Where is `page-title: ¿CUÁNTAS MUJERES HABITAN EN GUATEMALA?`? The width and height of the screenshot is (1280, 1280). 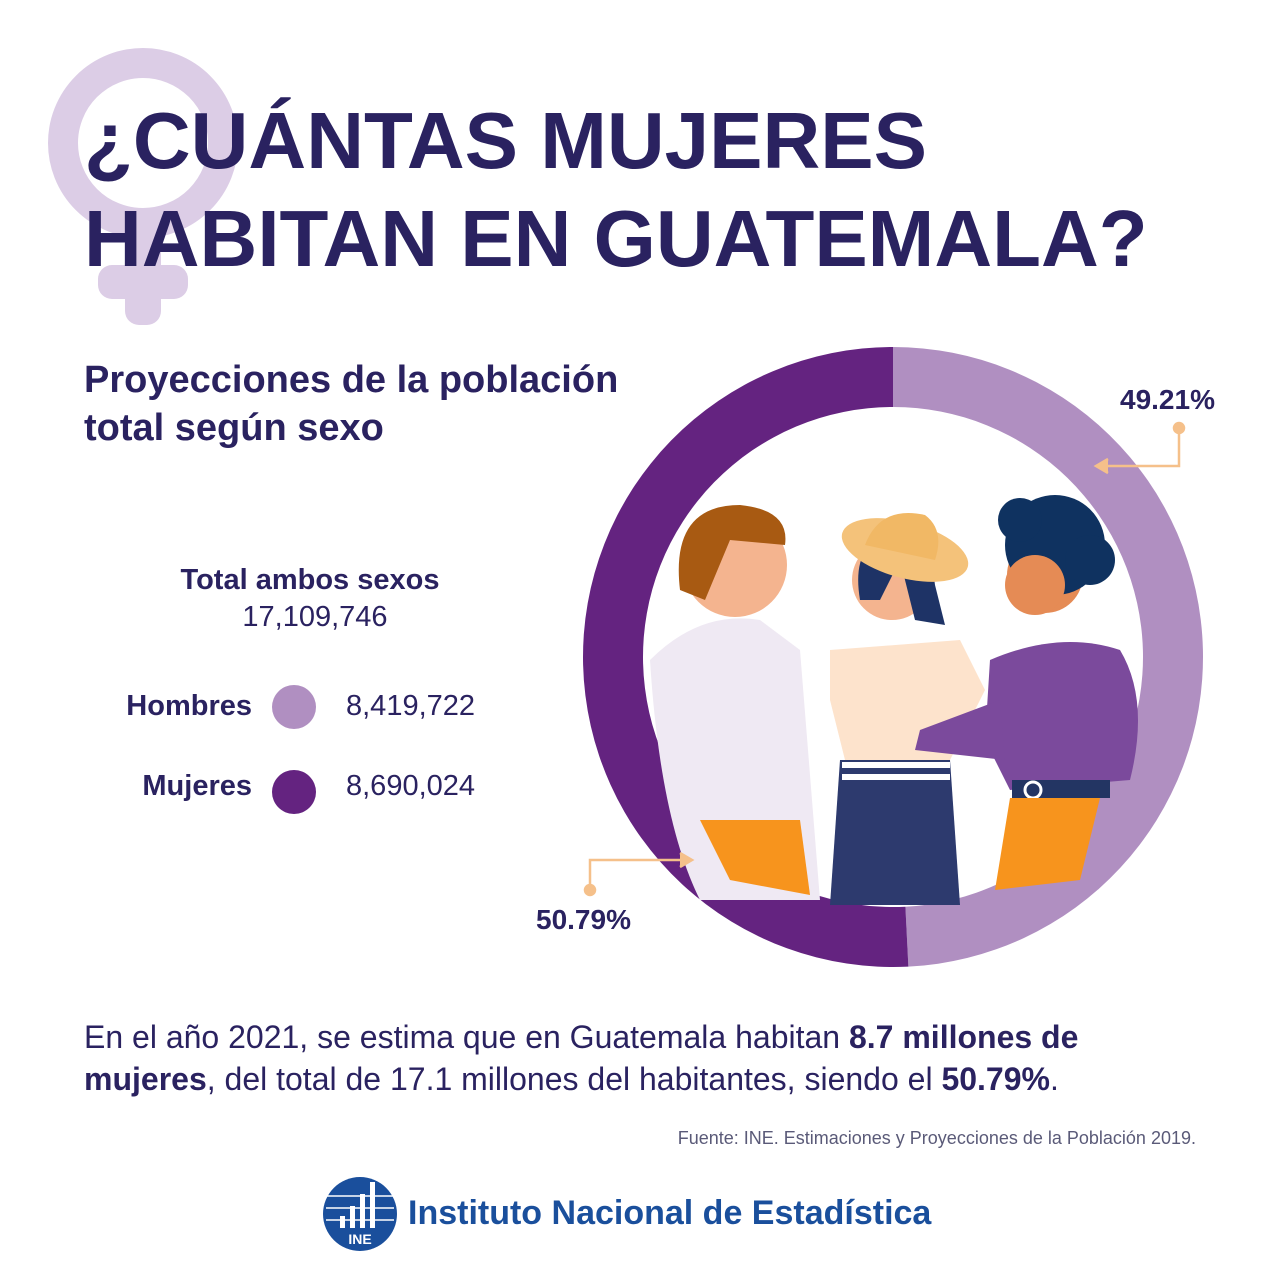
page-title: ¿CUÁNTAS MUJERES HABITAN EN GUATEMALA? is located at coordinates (616, 190).